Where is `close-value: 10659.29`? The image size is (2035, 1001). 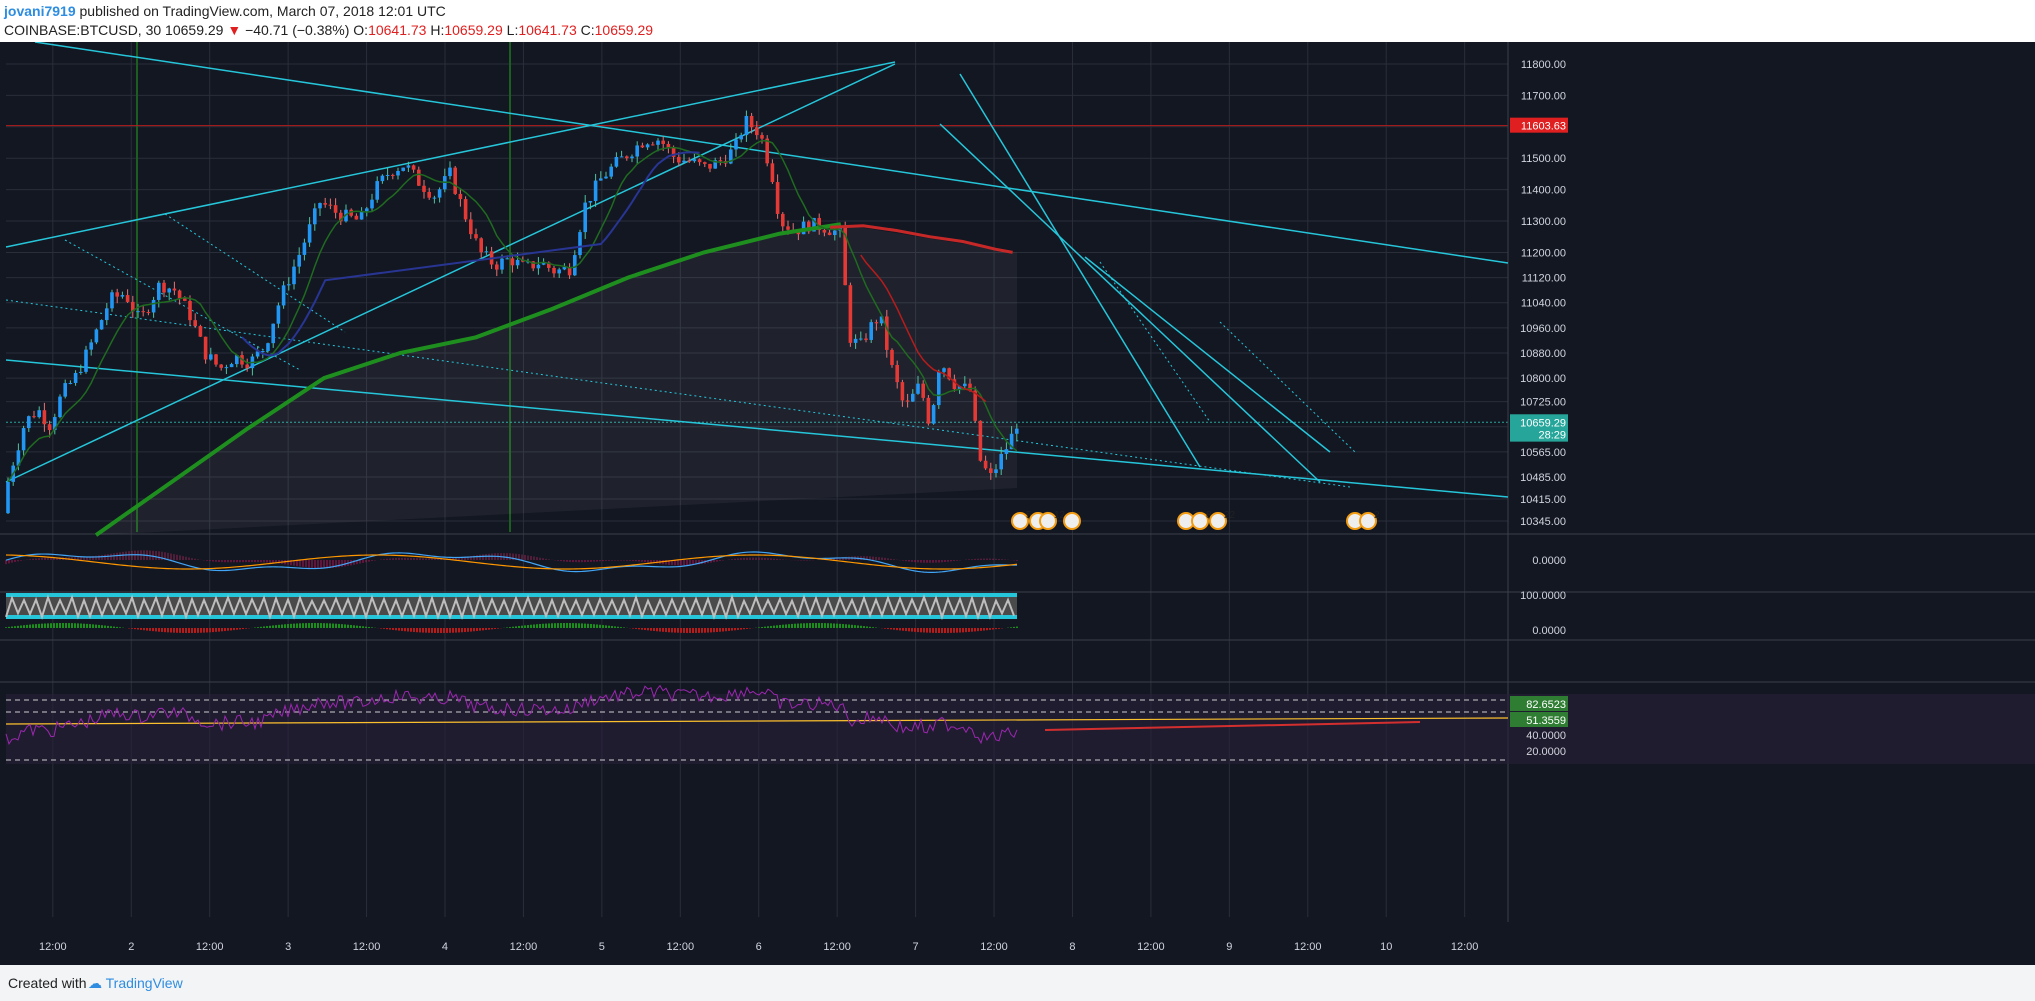
close-value: 10659.29 is located at coordinates (624, 30).